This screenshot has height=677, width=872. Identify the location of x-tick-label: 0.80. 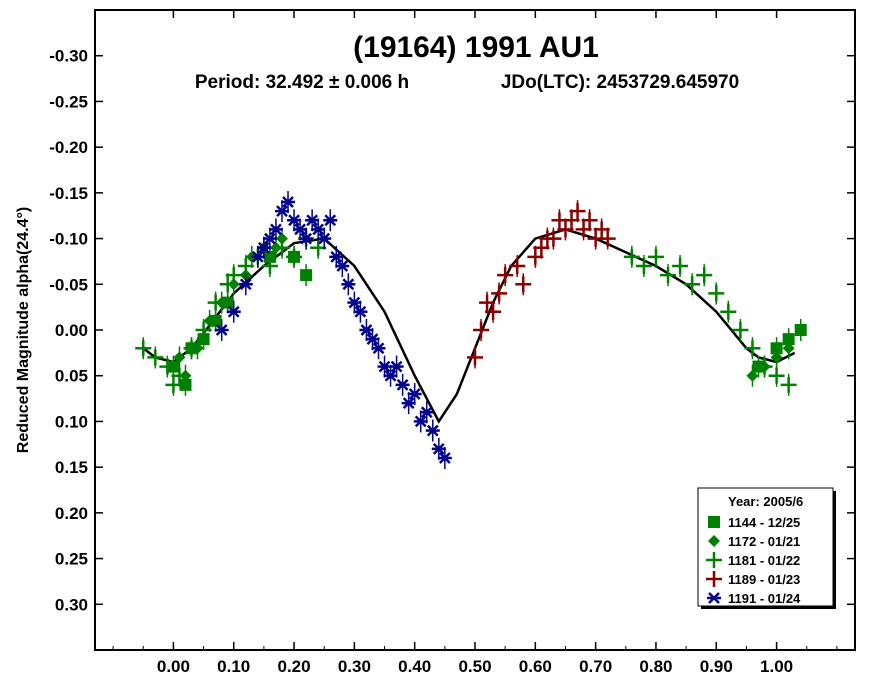
(655, 666).